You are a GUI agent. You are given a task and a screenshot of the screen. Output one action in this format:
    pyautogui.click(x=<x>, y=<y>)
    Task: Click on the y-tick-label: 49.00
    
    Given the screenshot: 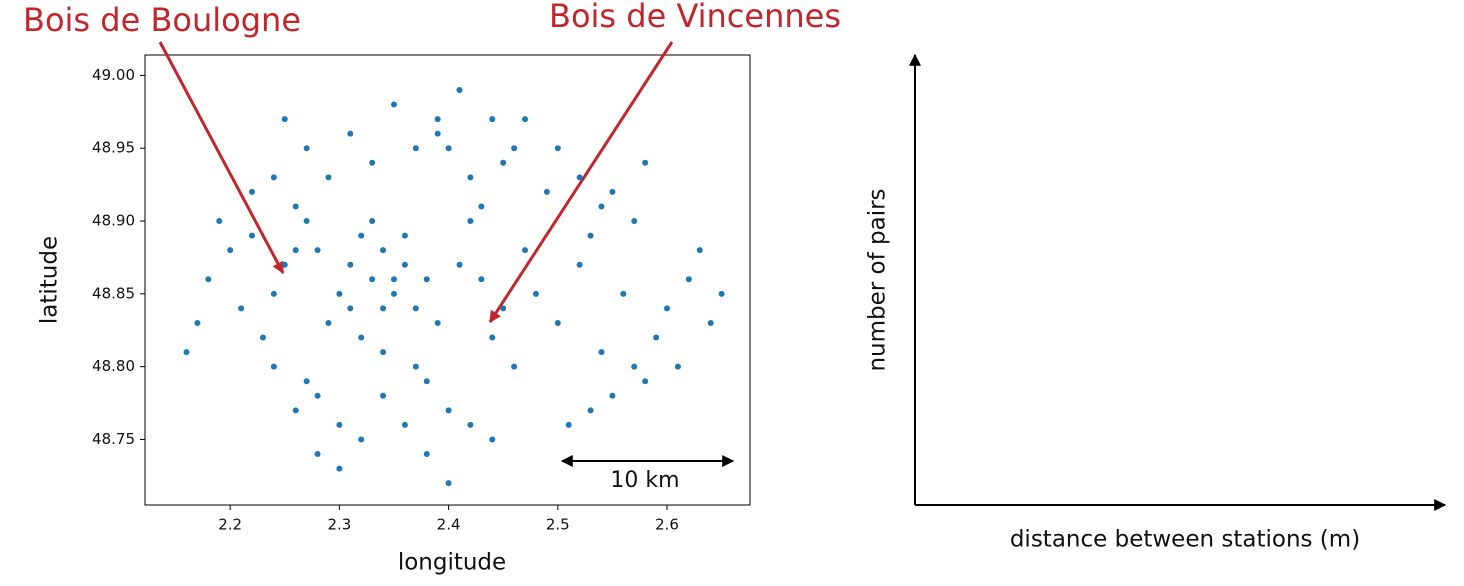 What is the action you would take?
    pyautogui.click(x=113, y=75)
    